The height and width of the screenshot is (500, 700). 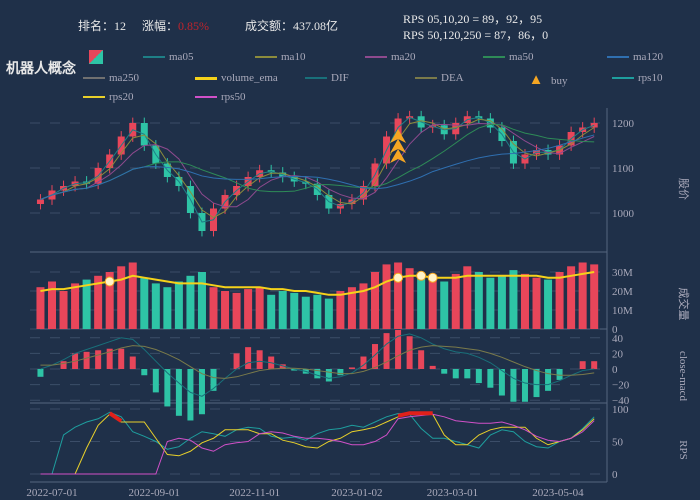 I want to click on y-tick-label: 20, so click(x=618, y=354).